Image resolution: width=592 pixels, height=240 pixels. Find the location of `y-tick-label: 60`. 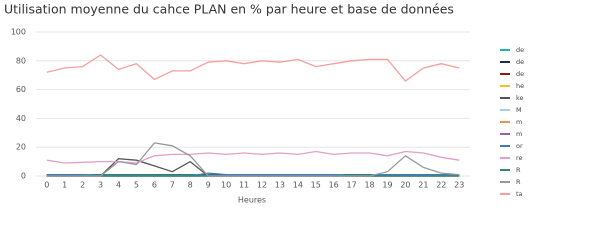

y-tick-label: 60 is located at coordinates (21, 89).